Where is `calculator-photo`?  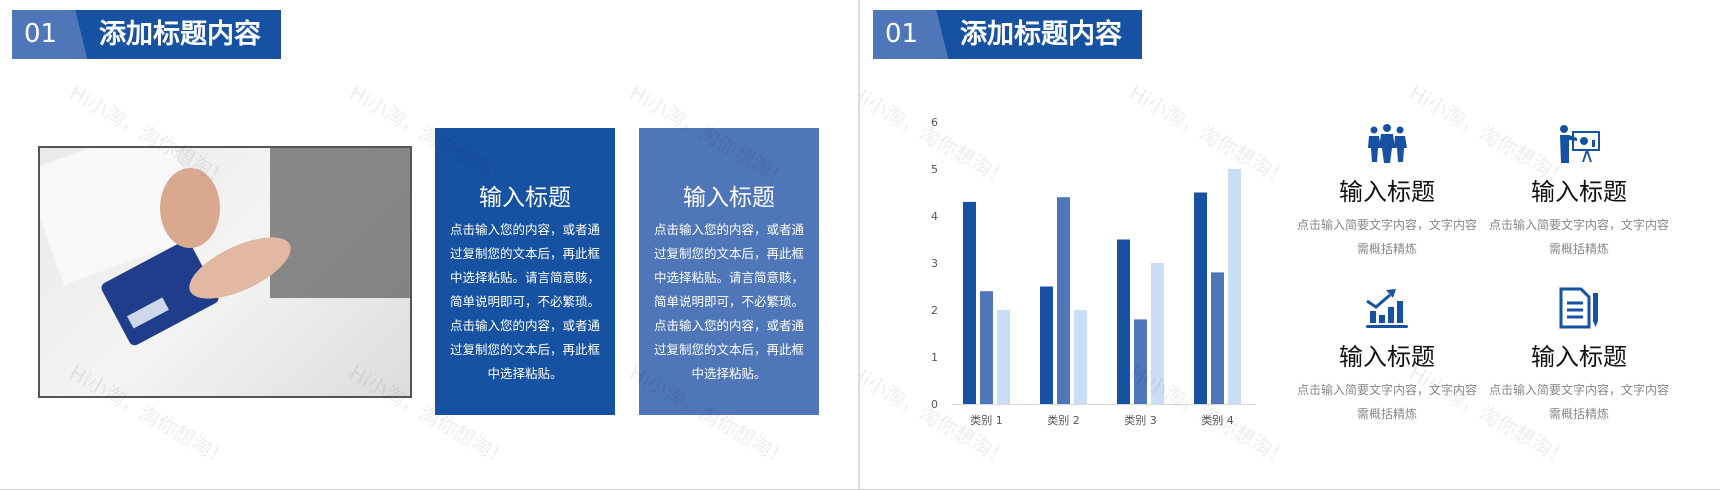 calculator-photo is located at coordinates (225, 272).